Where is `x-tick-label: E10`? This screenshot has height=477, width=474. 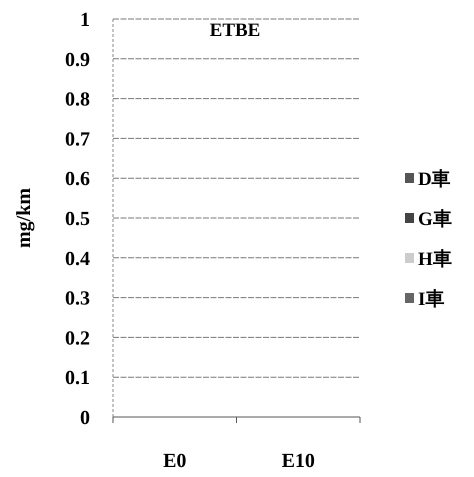 x-tick-label: E10 is located at coordinates (298, 461).